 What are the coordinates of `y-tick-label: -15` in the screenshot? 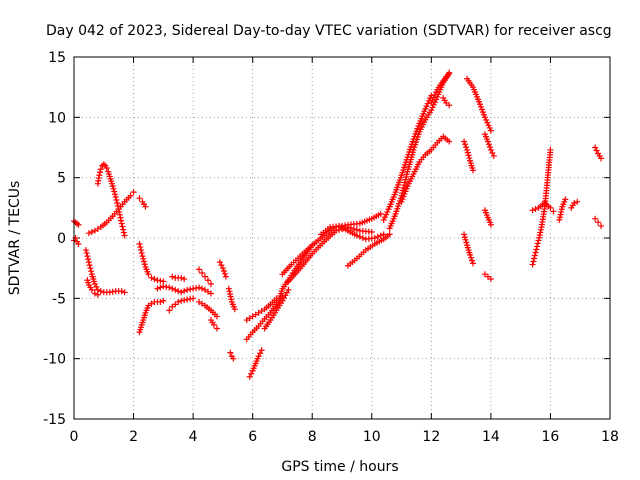 It's located at (54, 420).